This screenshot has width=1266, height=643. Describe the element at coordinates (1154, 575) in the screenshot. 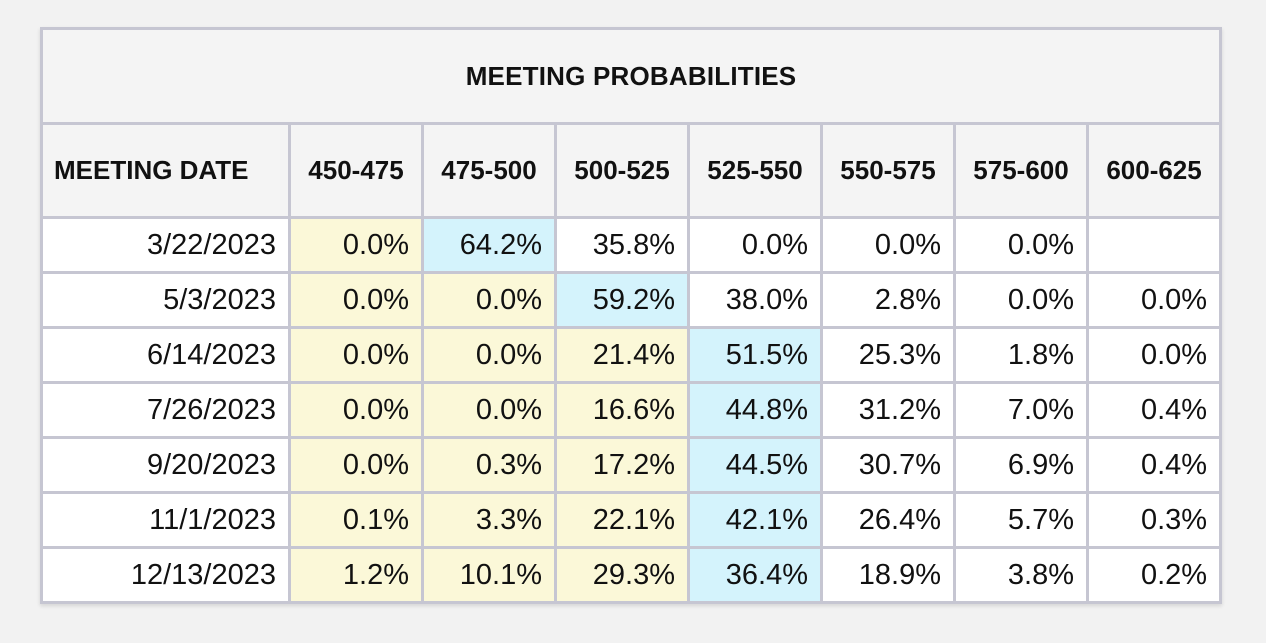

I see `probability-cell: 0.2%` at that location.